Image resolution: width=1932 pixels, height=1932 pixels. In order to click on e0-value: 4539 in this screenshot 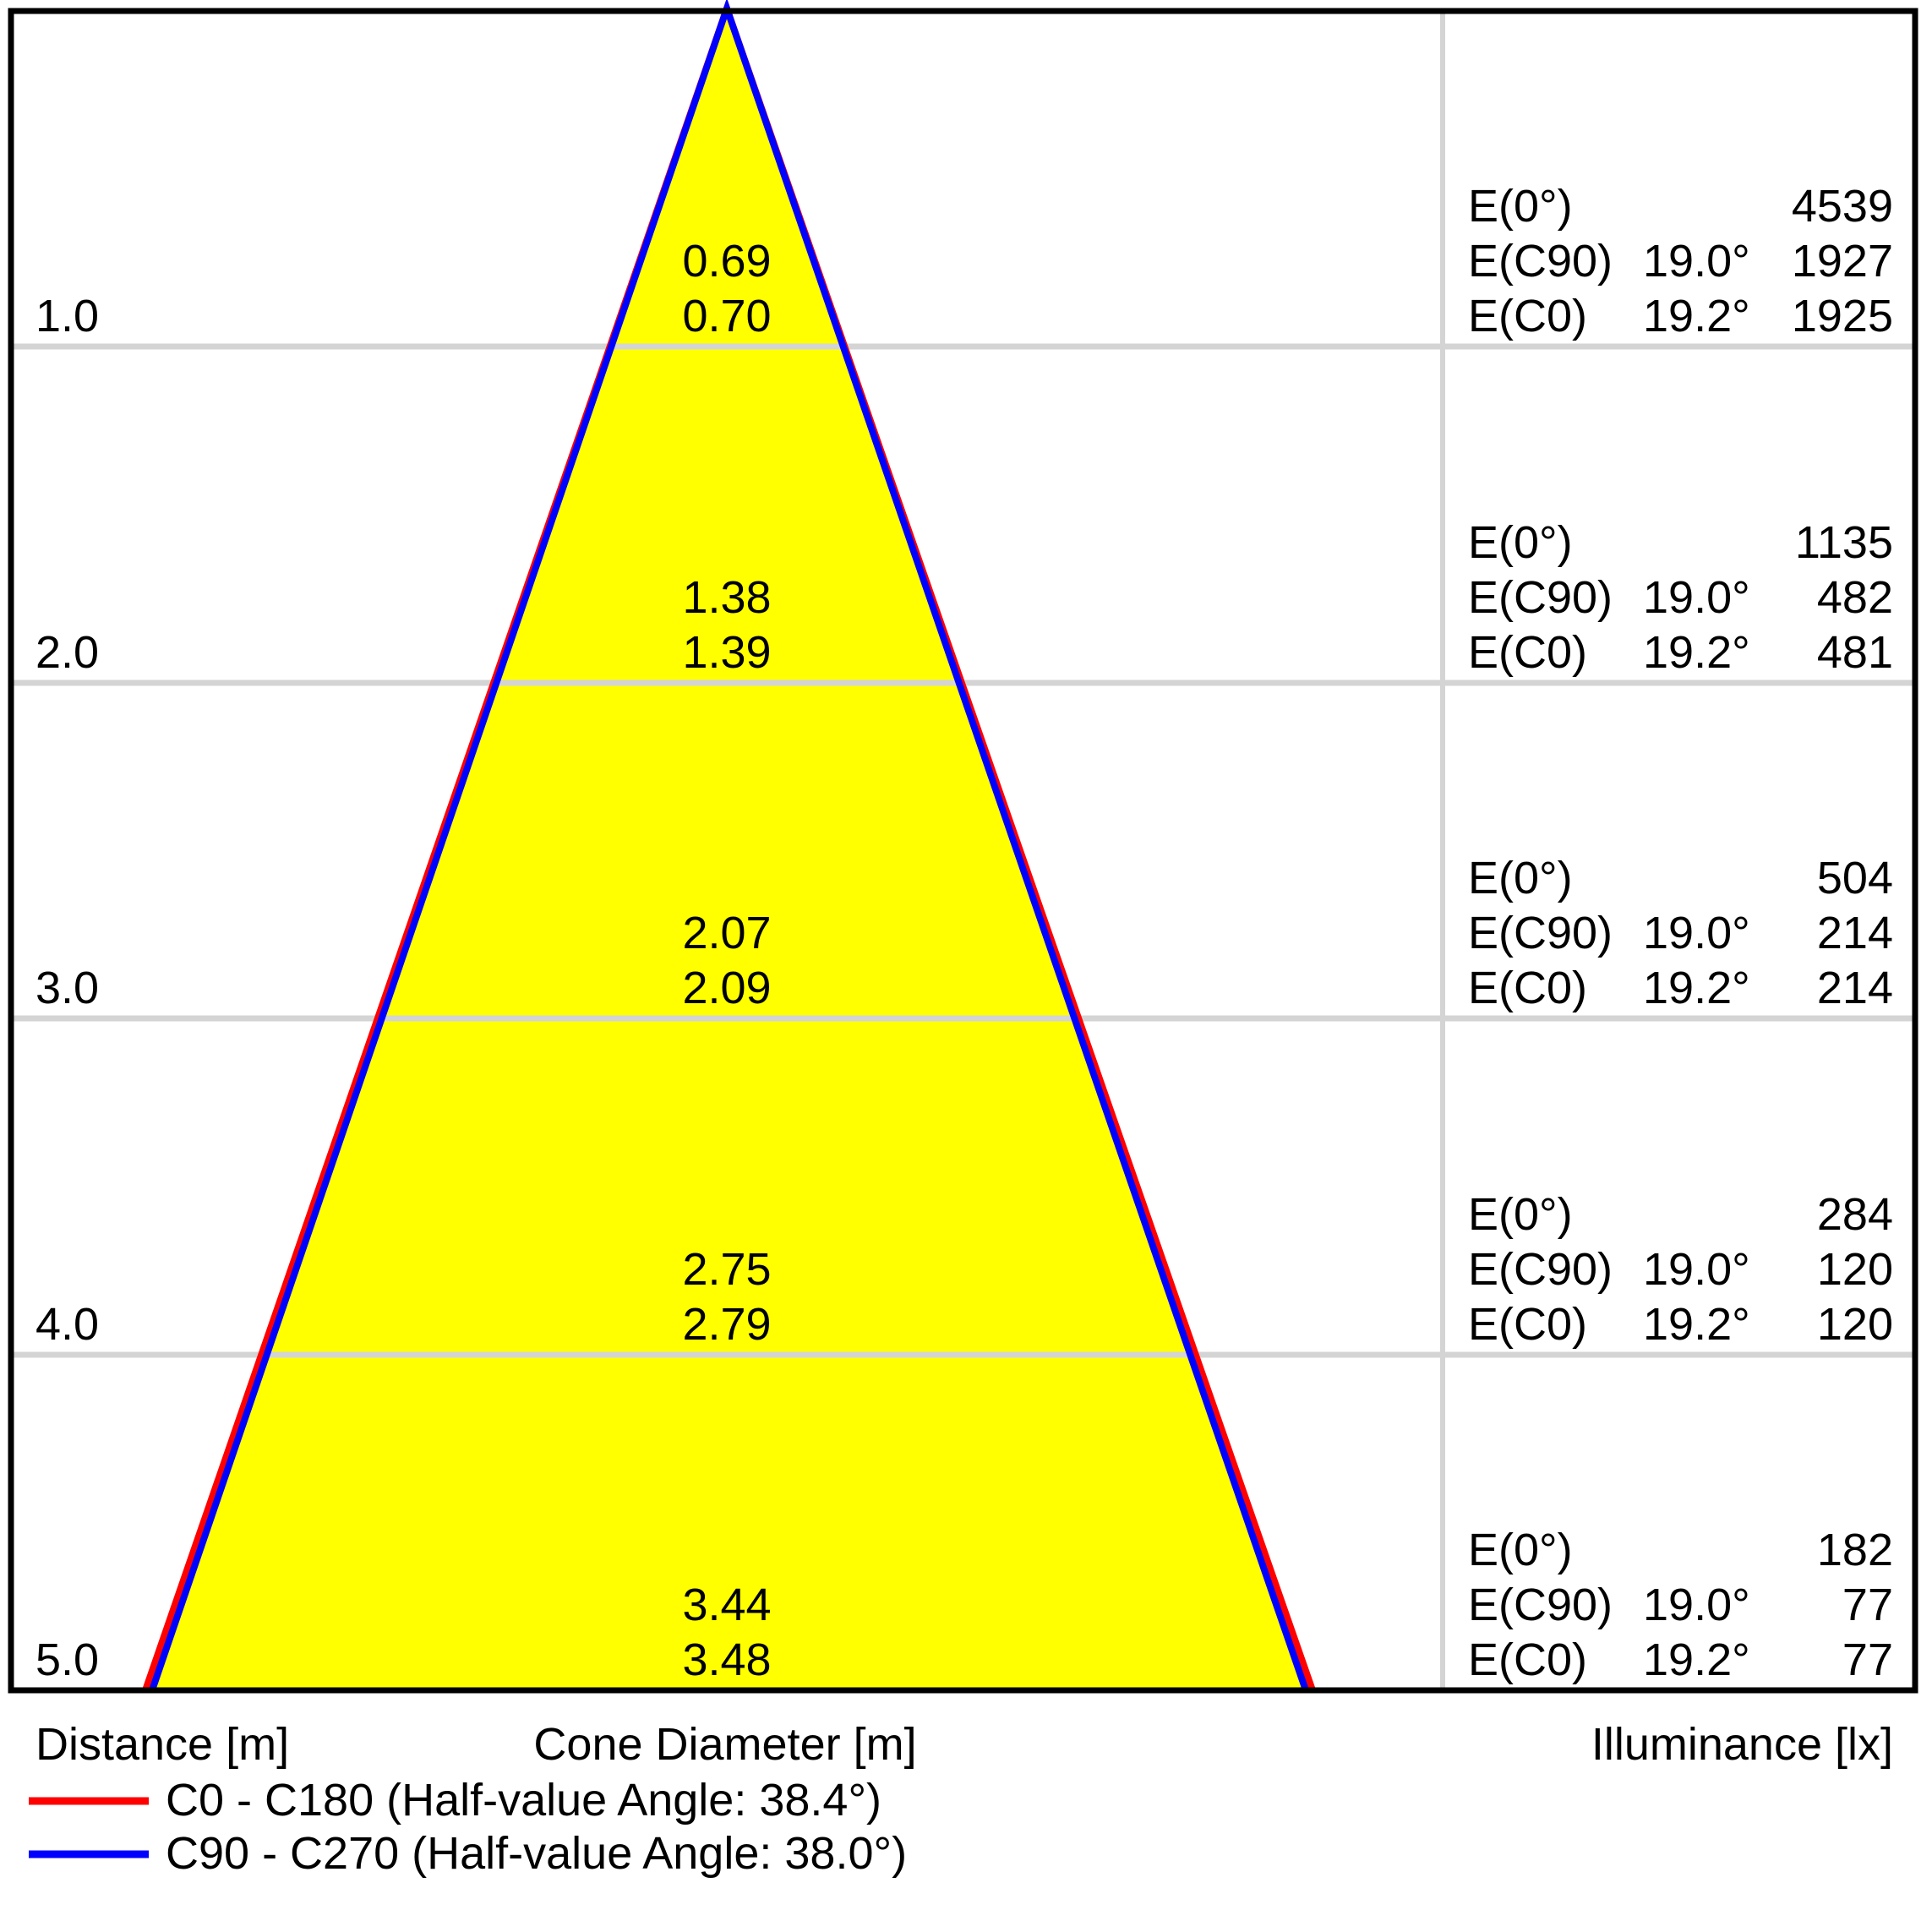, I will do `click(1842, 206)`.